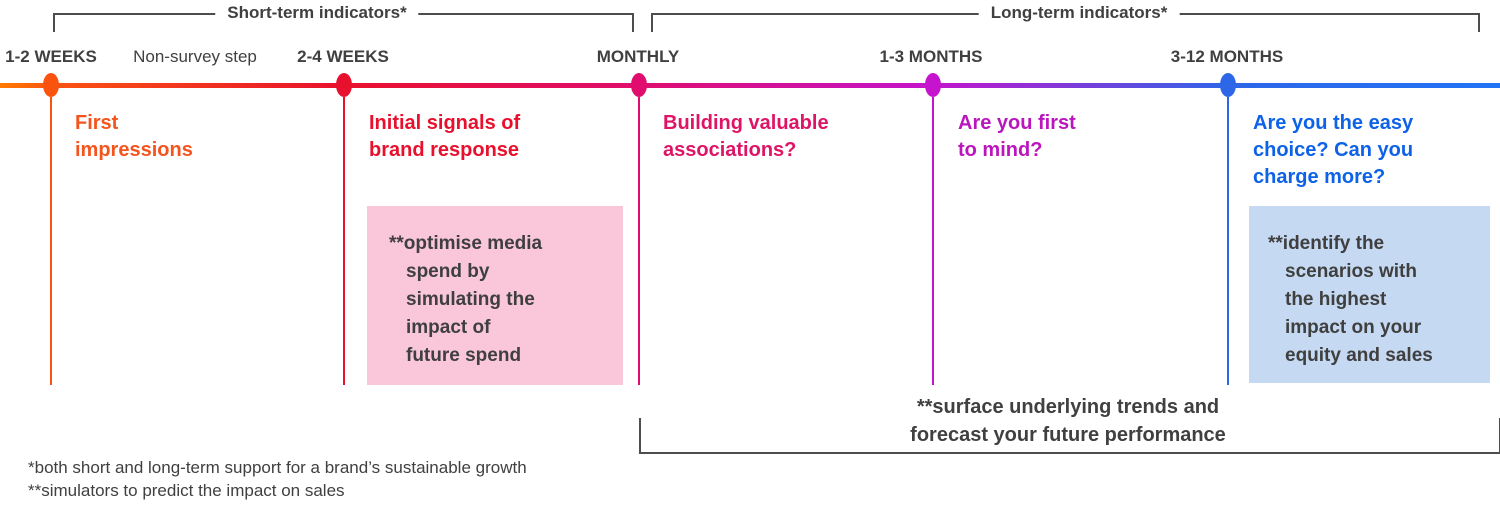 Image resolution: width=1500 pixels, height=506 pixels. What do you see at coordinates (448, 327) in the screenshot?
I see `callout-line: impact of` at bounding box center [448, 327].